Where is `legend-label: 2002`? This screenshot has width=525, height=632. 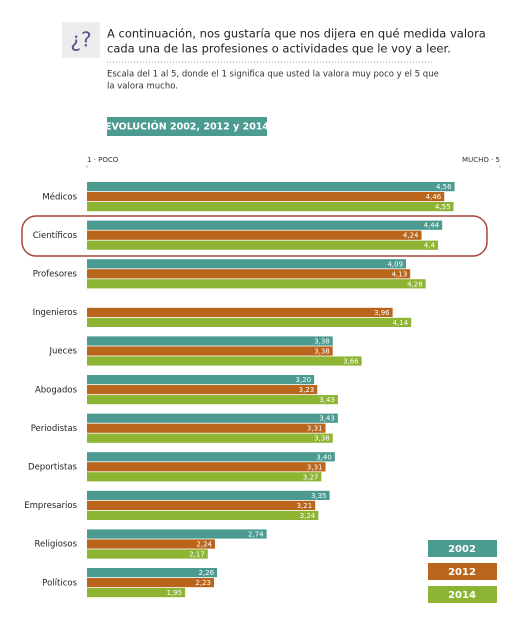 legend-label: 2002 is located at coordinates (462, 549).